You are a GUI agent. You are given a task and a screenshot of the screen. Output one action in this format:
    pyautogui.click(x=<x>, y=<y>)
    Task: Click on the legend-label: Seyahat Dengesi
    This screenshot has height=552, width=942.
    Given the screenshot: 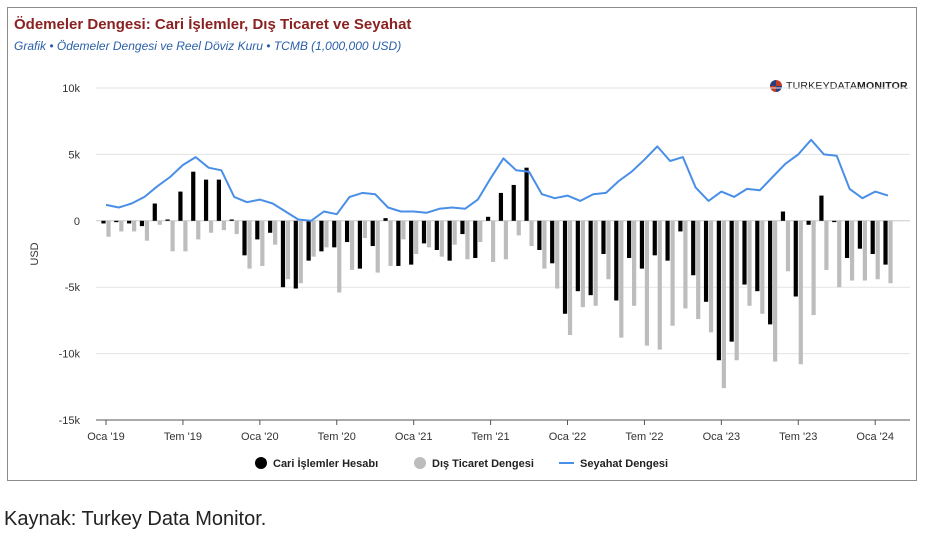 What is the action you would take?
    pyautogui.click(x=624, y=464)
    